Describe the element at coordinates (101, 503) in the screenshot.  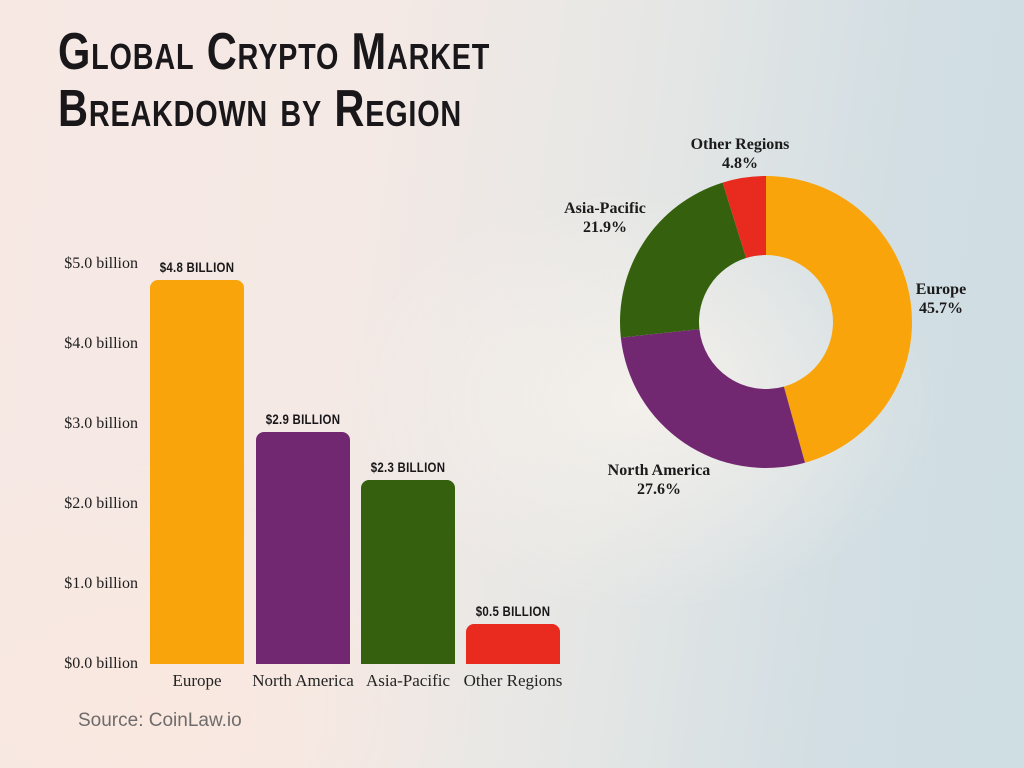
I see `y-axis-tick-2: $2.0 billion` at that location.